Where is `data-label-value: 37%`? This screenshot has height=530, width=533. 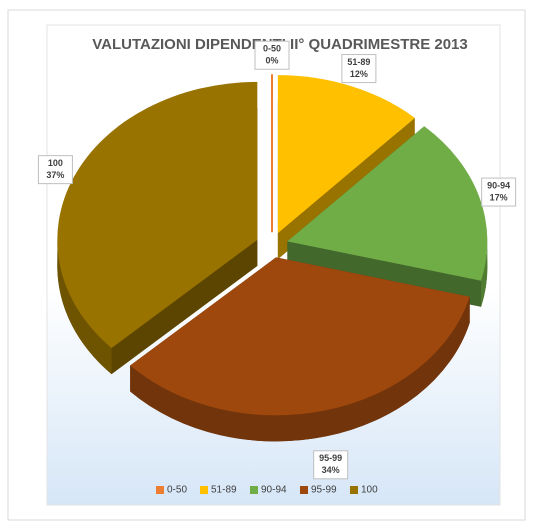 data-label-value: 37% is located at coordinates (55, 175).